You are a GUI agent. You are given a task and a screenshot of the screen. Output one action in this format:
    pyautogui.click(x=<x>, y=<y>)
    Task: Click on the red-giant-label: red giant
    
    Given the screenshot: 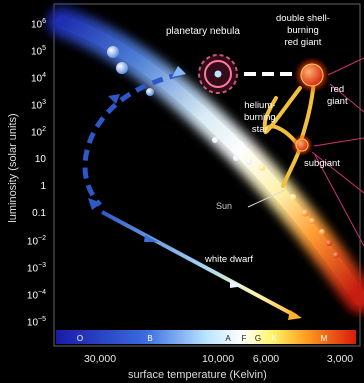 What is the action you would take?
    pyautogui.click(x=337, y=96)
    